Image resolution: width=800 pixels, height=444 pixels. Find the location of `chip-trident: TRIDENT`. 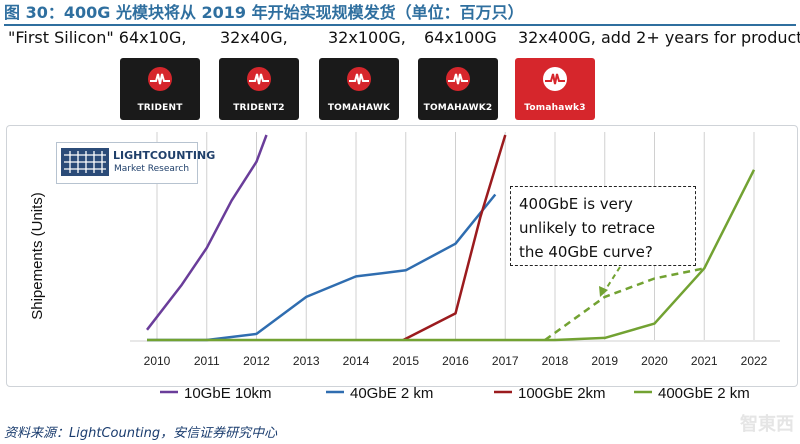

chip-trident: TRIDENT is located at coordinates (160, 89).